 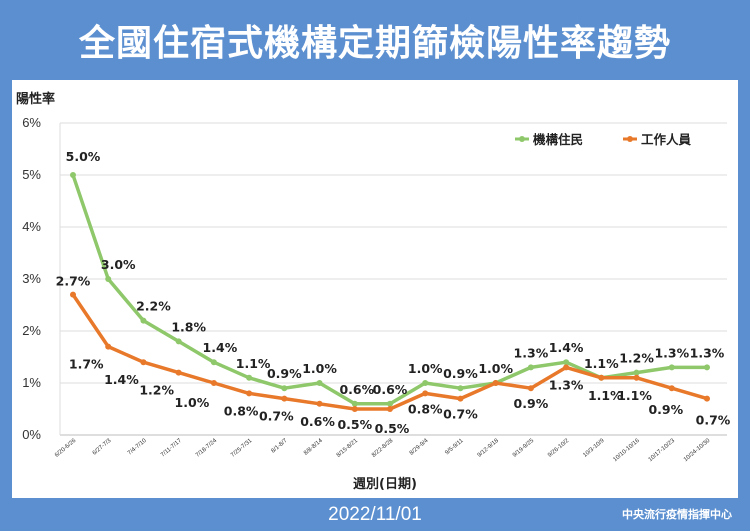 I want to click on x-tick-label: 9/26-10/2, so click(x=559, y=448).